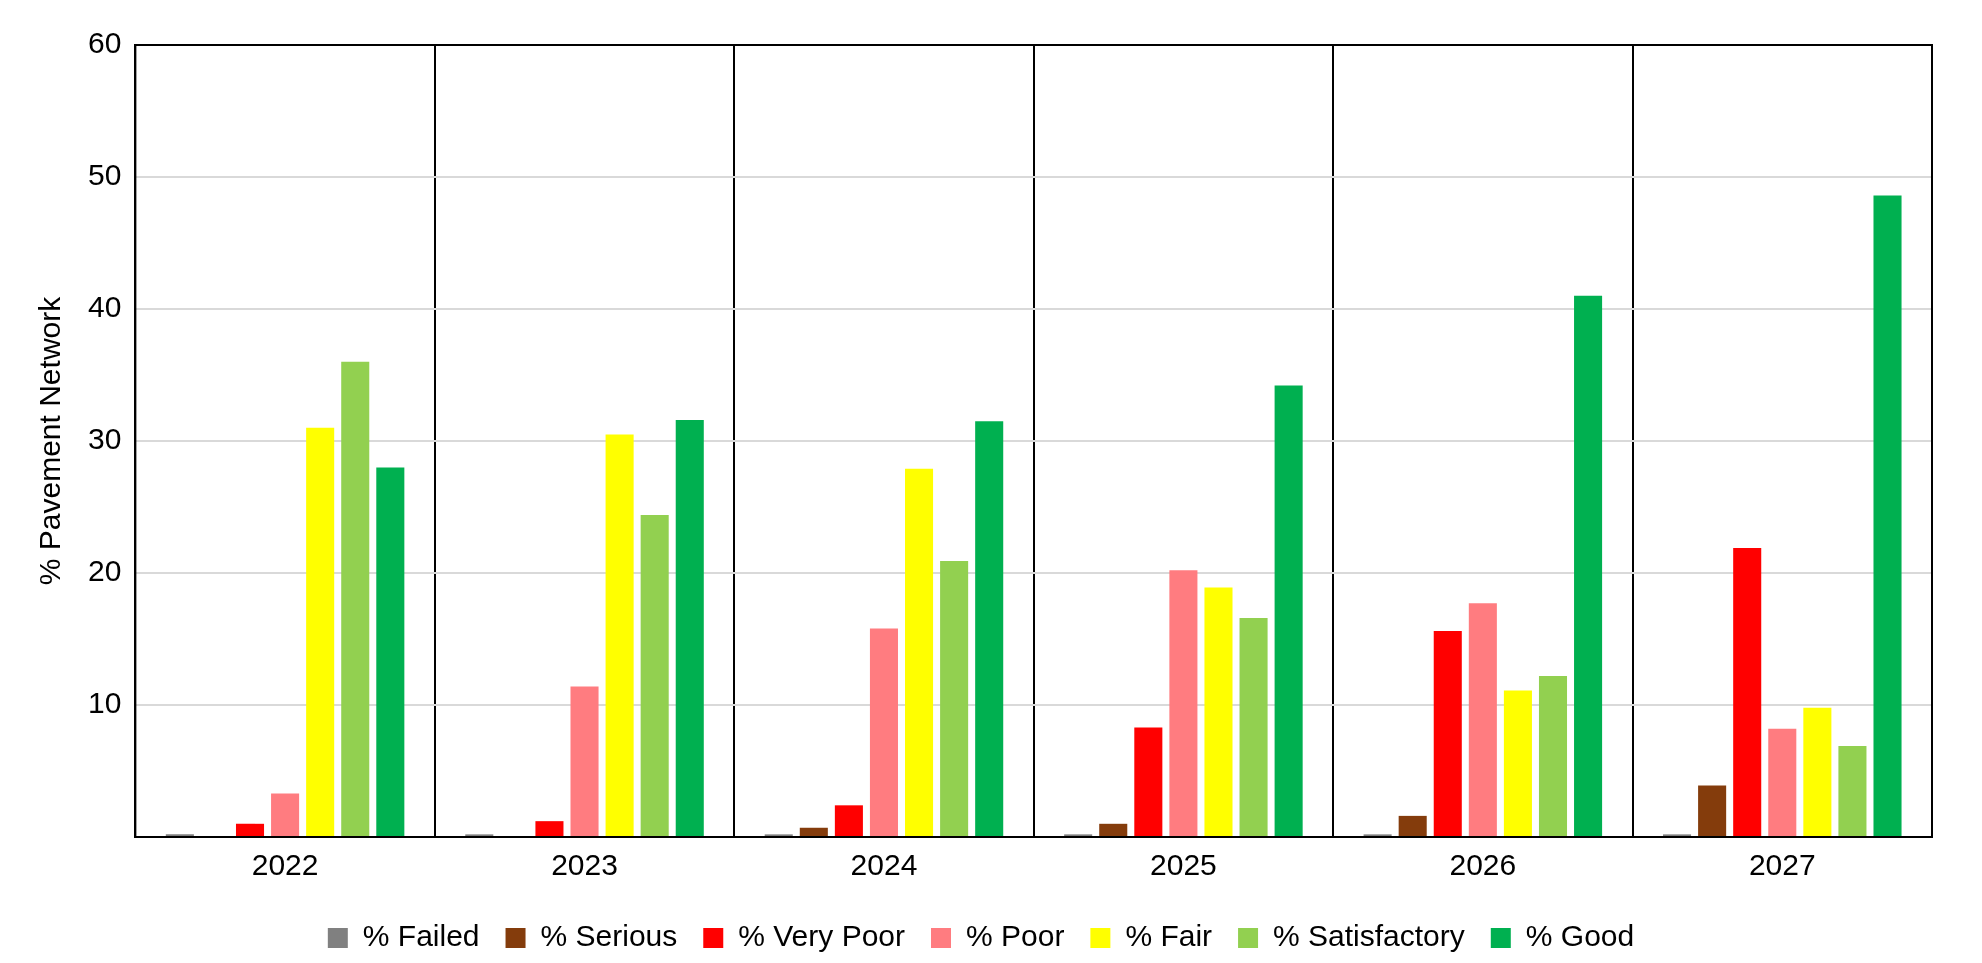 This screenshot has width=1982, height=963. I want to click on legend-label: % Satisfactory, so click(1369, 936).